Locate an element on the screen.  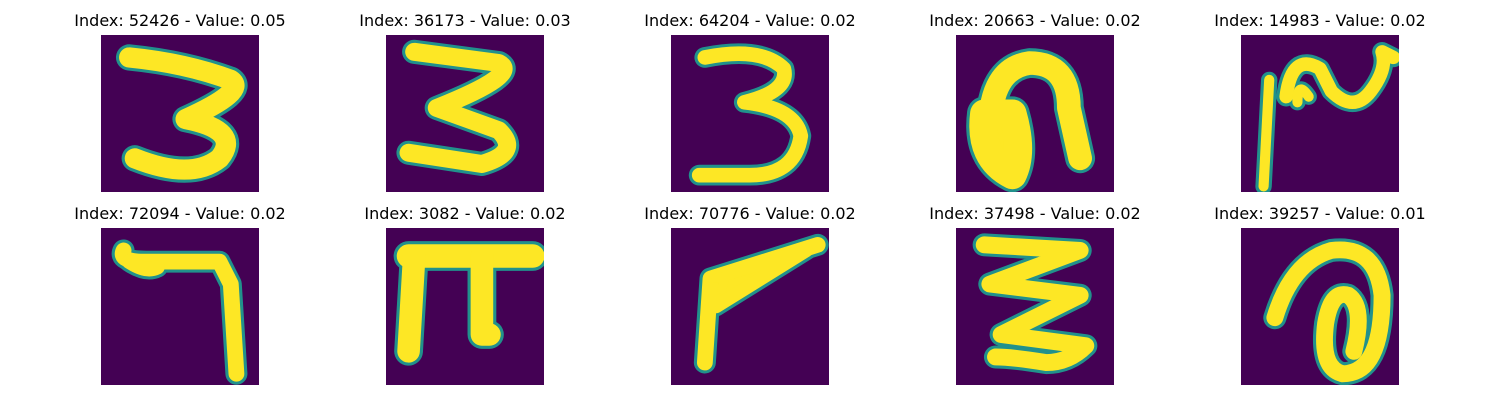
digit-3-thin-icon is located at coordinates (750, 113).